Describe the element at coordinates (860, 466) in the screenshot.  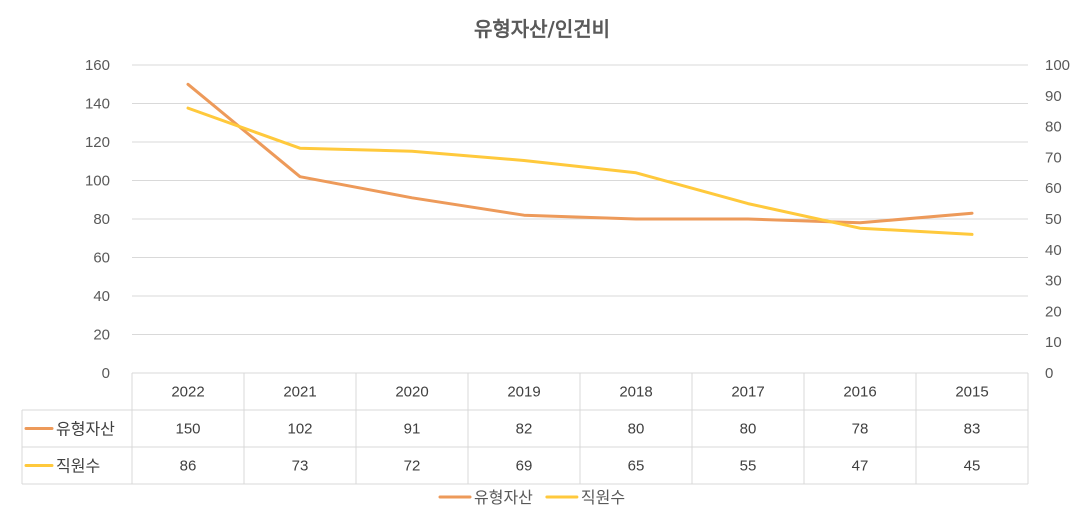
I see `table-cell-value: 47` at that location.